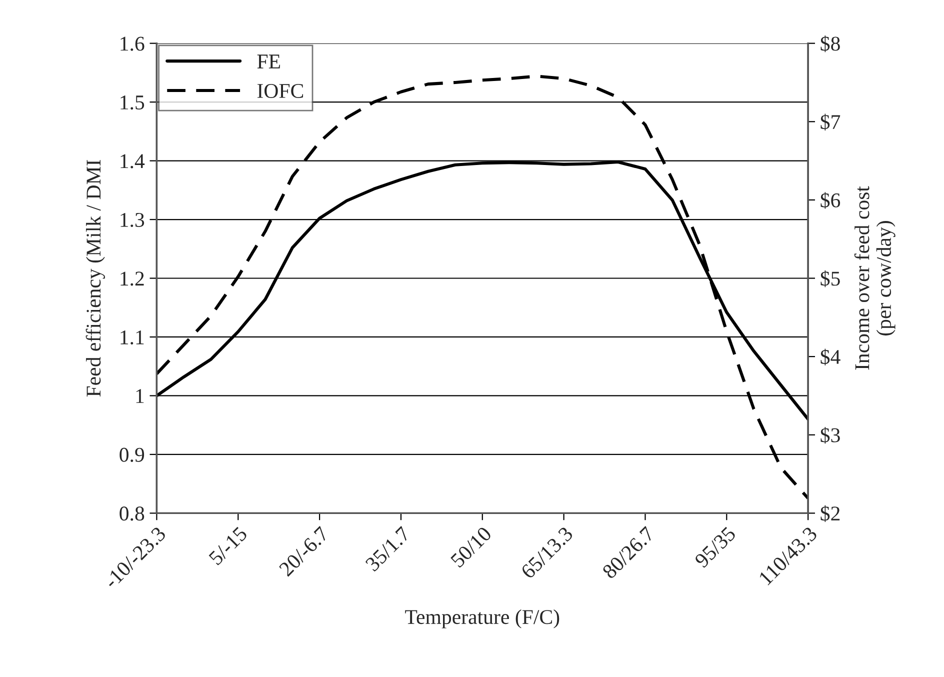  I want to click on legend-label: IOFC, so click(280, 91).